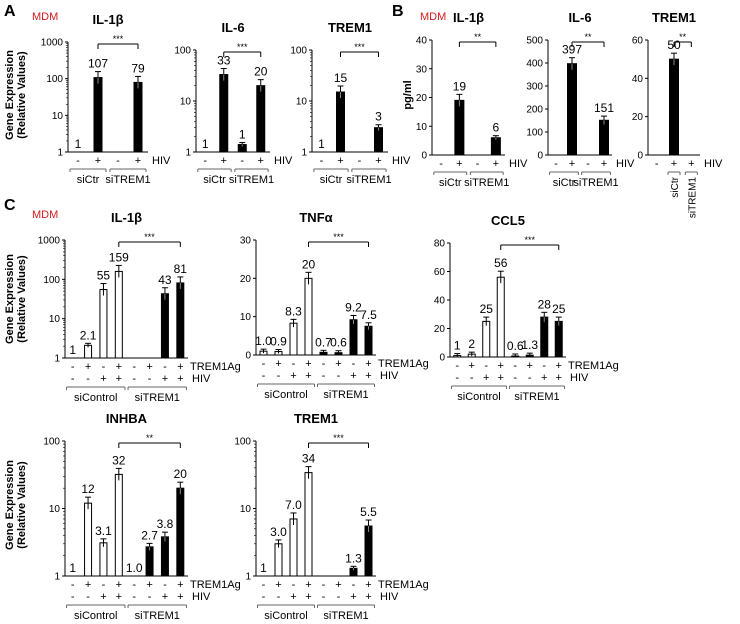  What do you see at coordinates (232, 27) in the screenshot?
I see `chart-title: IL-6` at bounding box center [232, 27].